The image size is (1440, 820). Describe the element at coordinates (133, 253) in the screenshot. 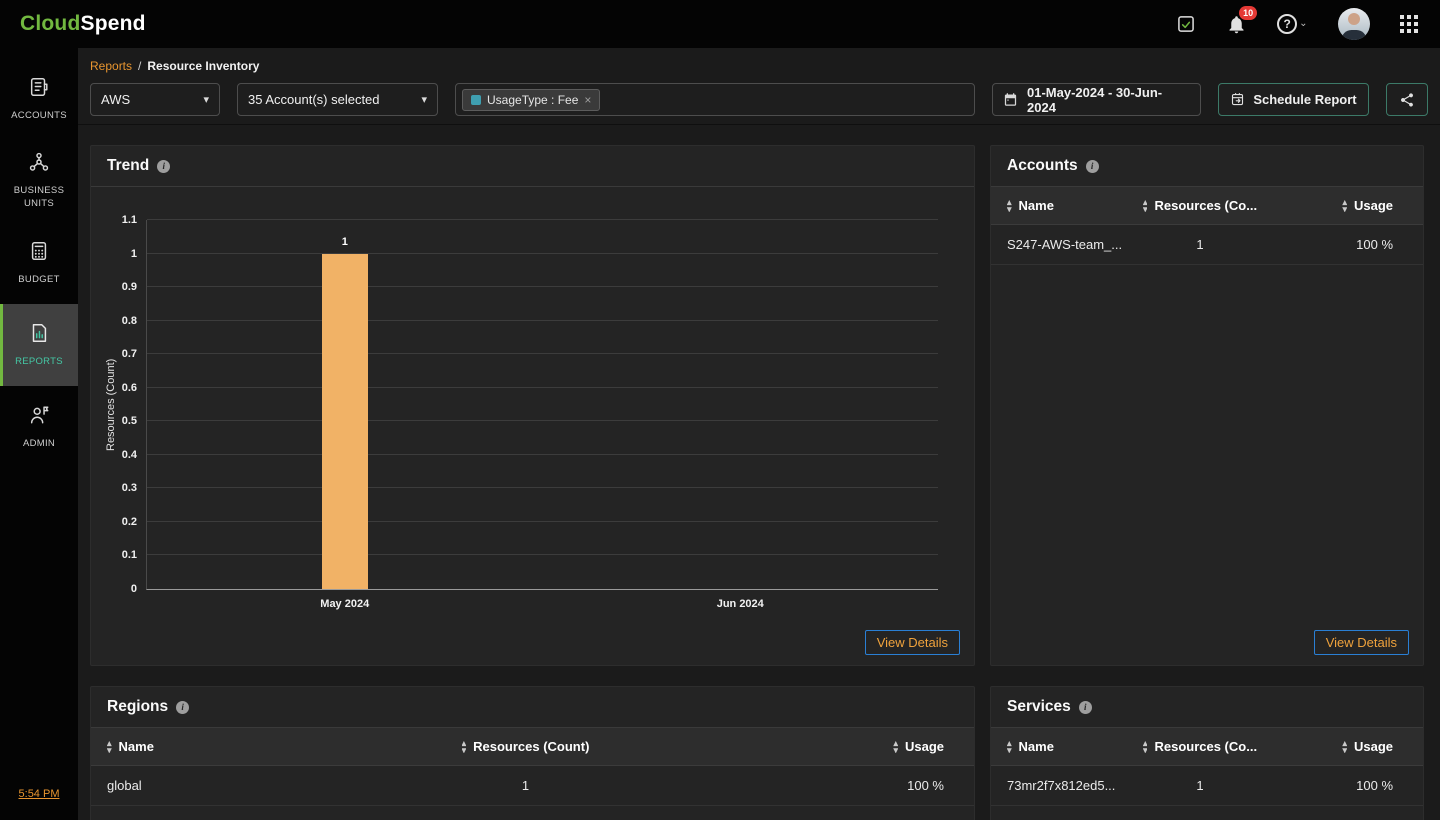

I see `y-axis-tick: 1` at that location.